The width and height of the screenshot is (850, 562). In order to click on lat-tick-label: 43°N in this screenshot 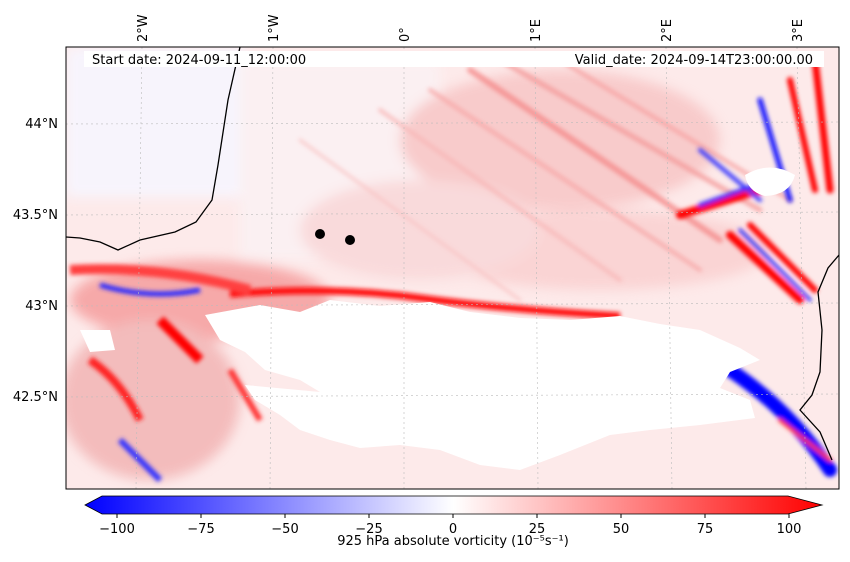, I will do `click(41, 306)`.